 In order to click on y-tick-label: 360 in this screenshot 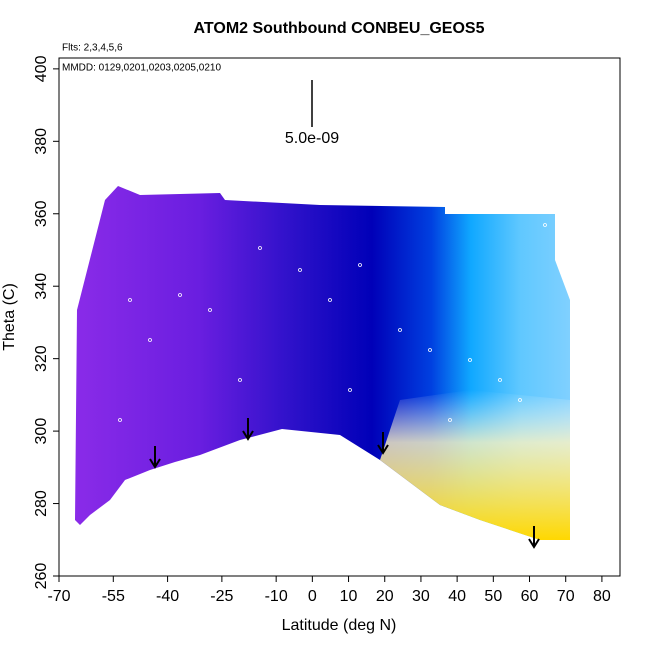, I will do `click(41, 213)`.